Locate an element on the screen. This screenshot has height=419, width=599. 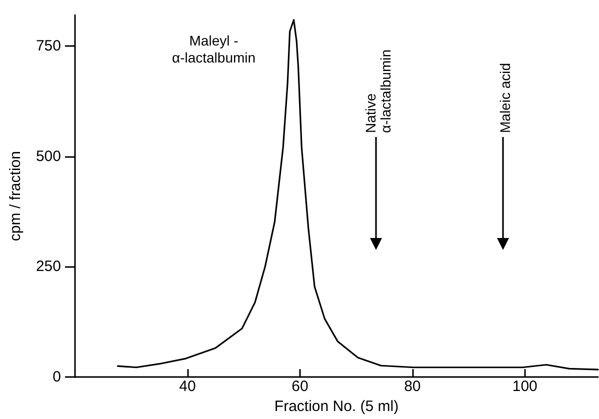
annotation: Maleic acid is located at coordinates (505, 97).